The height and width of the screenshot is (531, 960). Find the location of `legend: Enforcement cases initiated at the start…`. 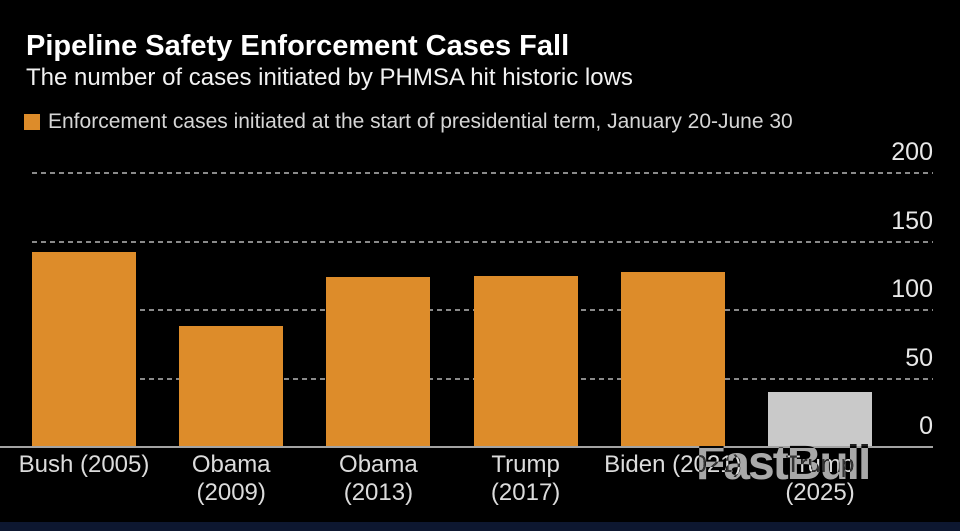

legend: Enforcement cases initiated at the start… is located at coordinates (408, 122).